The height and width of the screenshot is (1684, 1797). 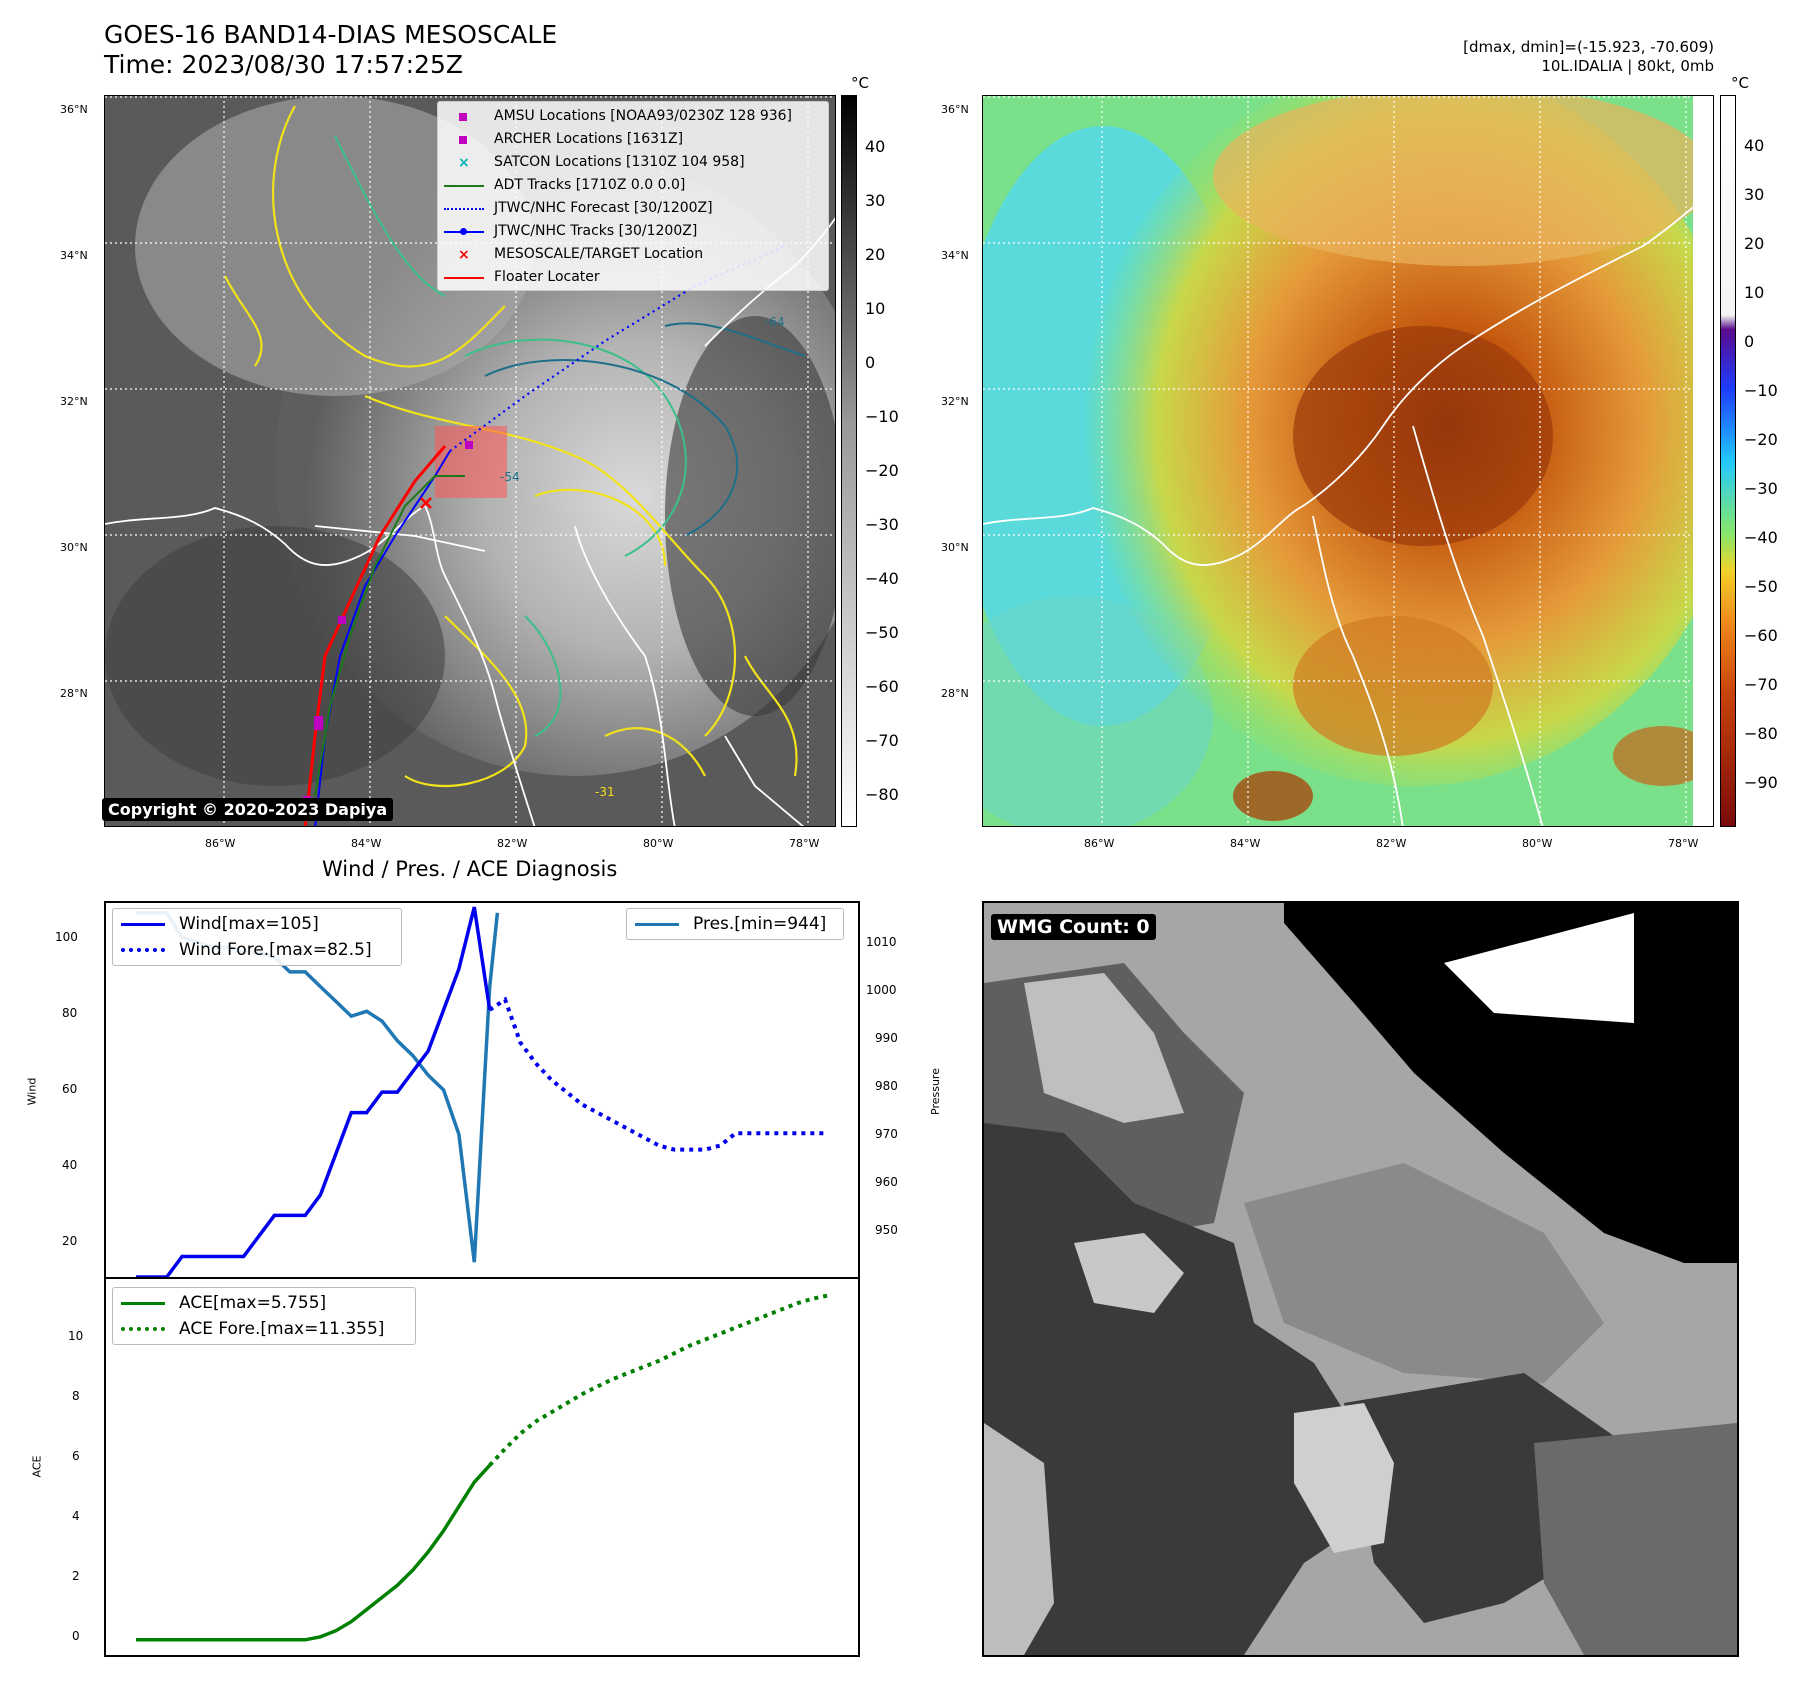 What do you see at coordinates (955, 109) in the screenshot?
I see `right-lat-tick-36: 36°N` at bounding box center [955, 109].